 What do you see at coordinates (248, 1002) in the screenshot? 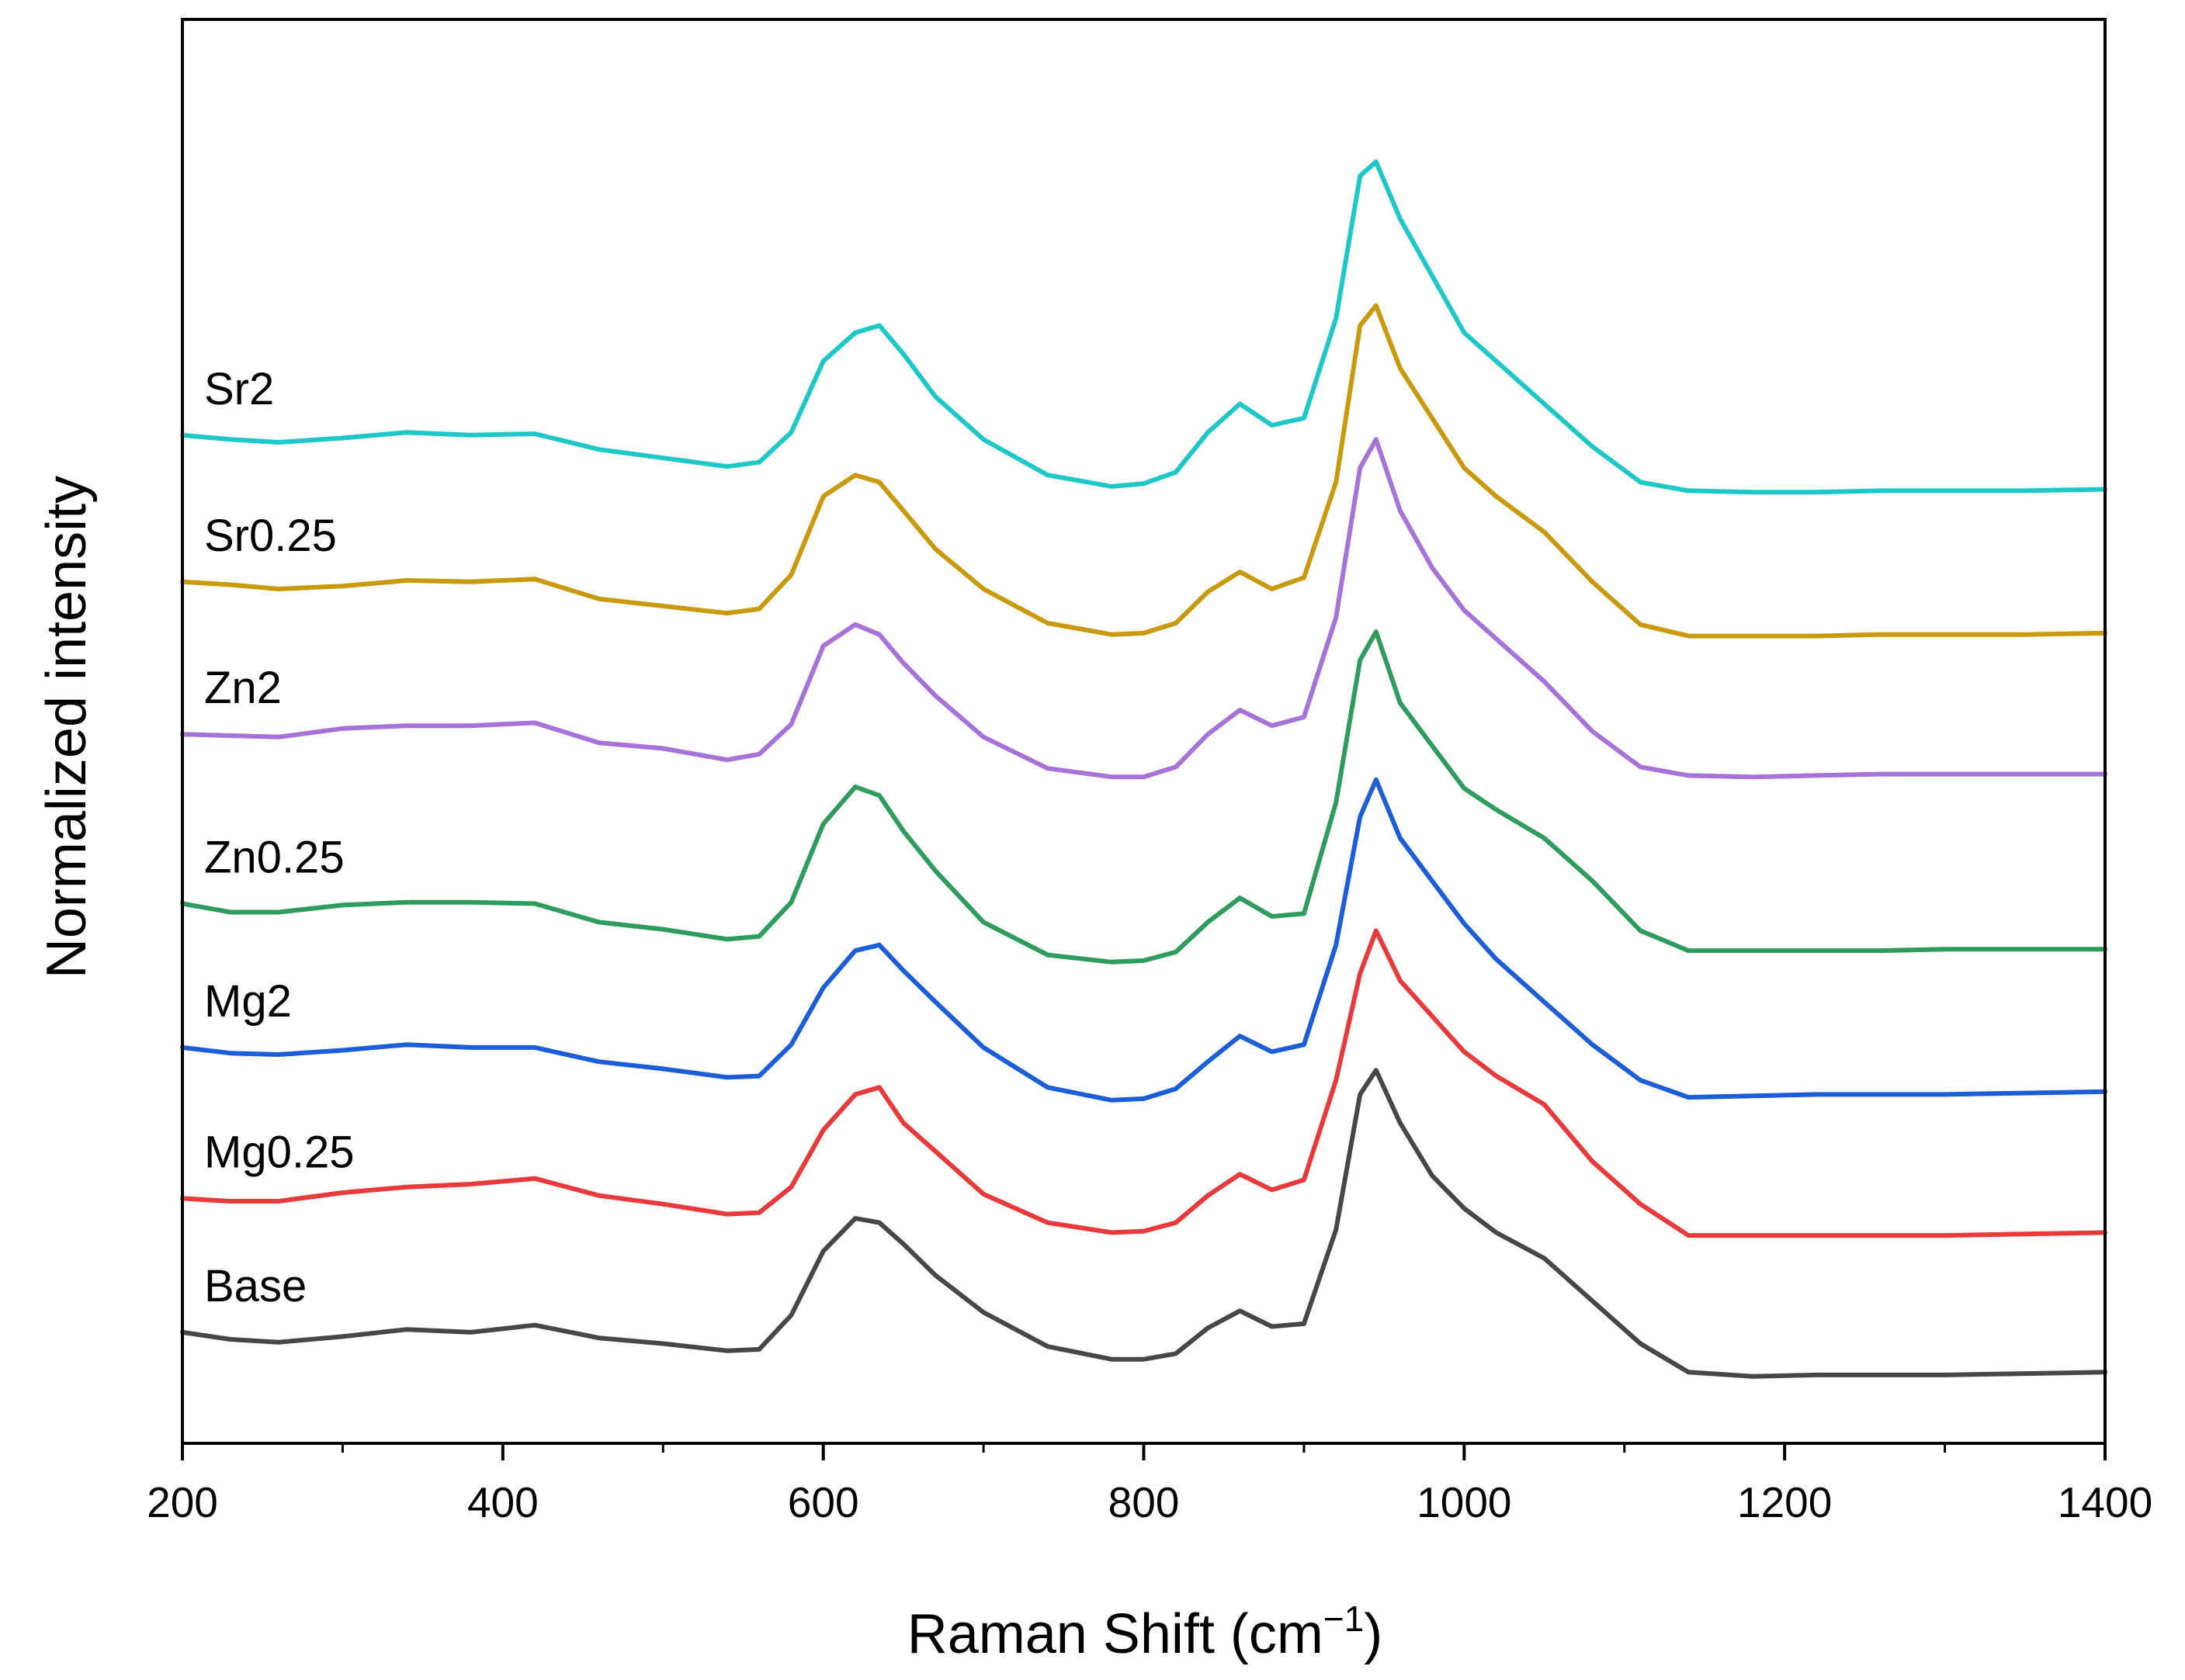
I see `series-label-mg2: Mg2` at bounding box center [248, 1002].